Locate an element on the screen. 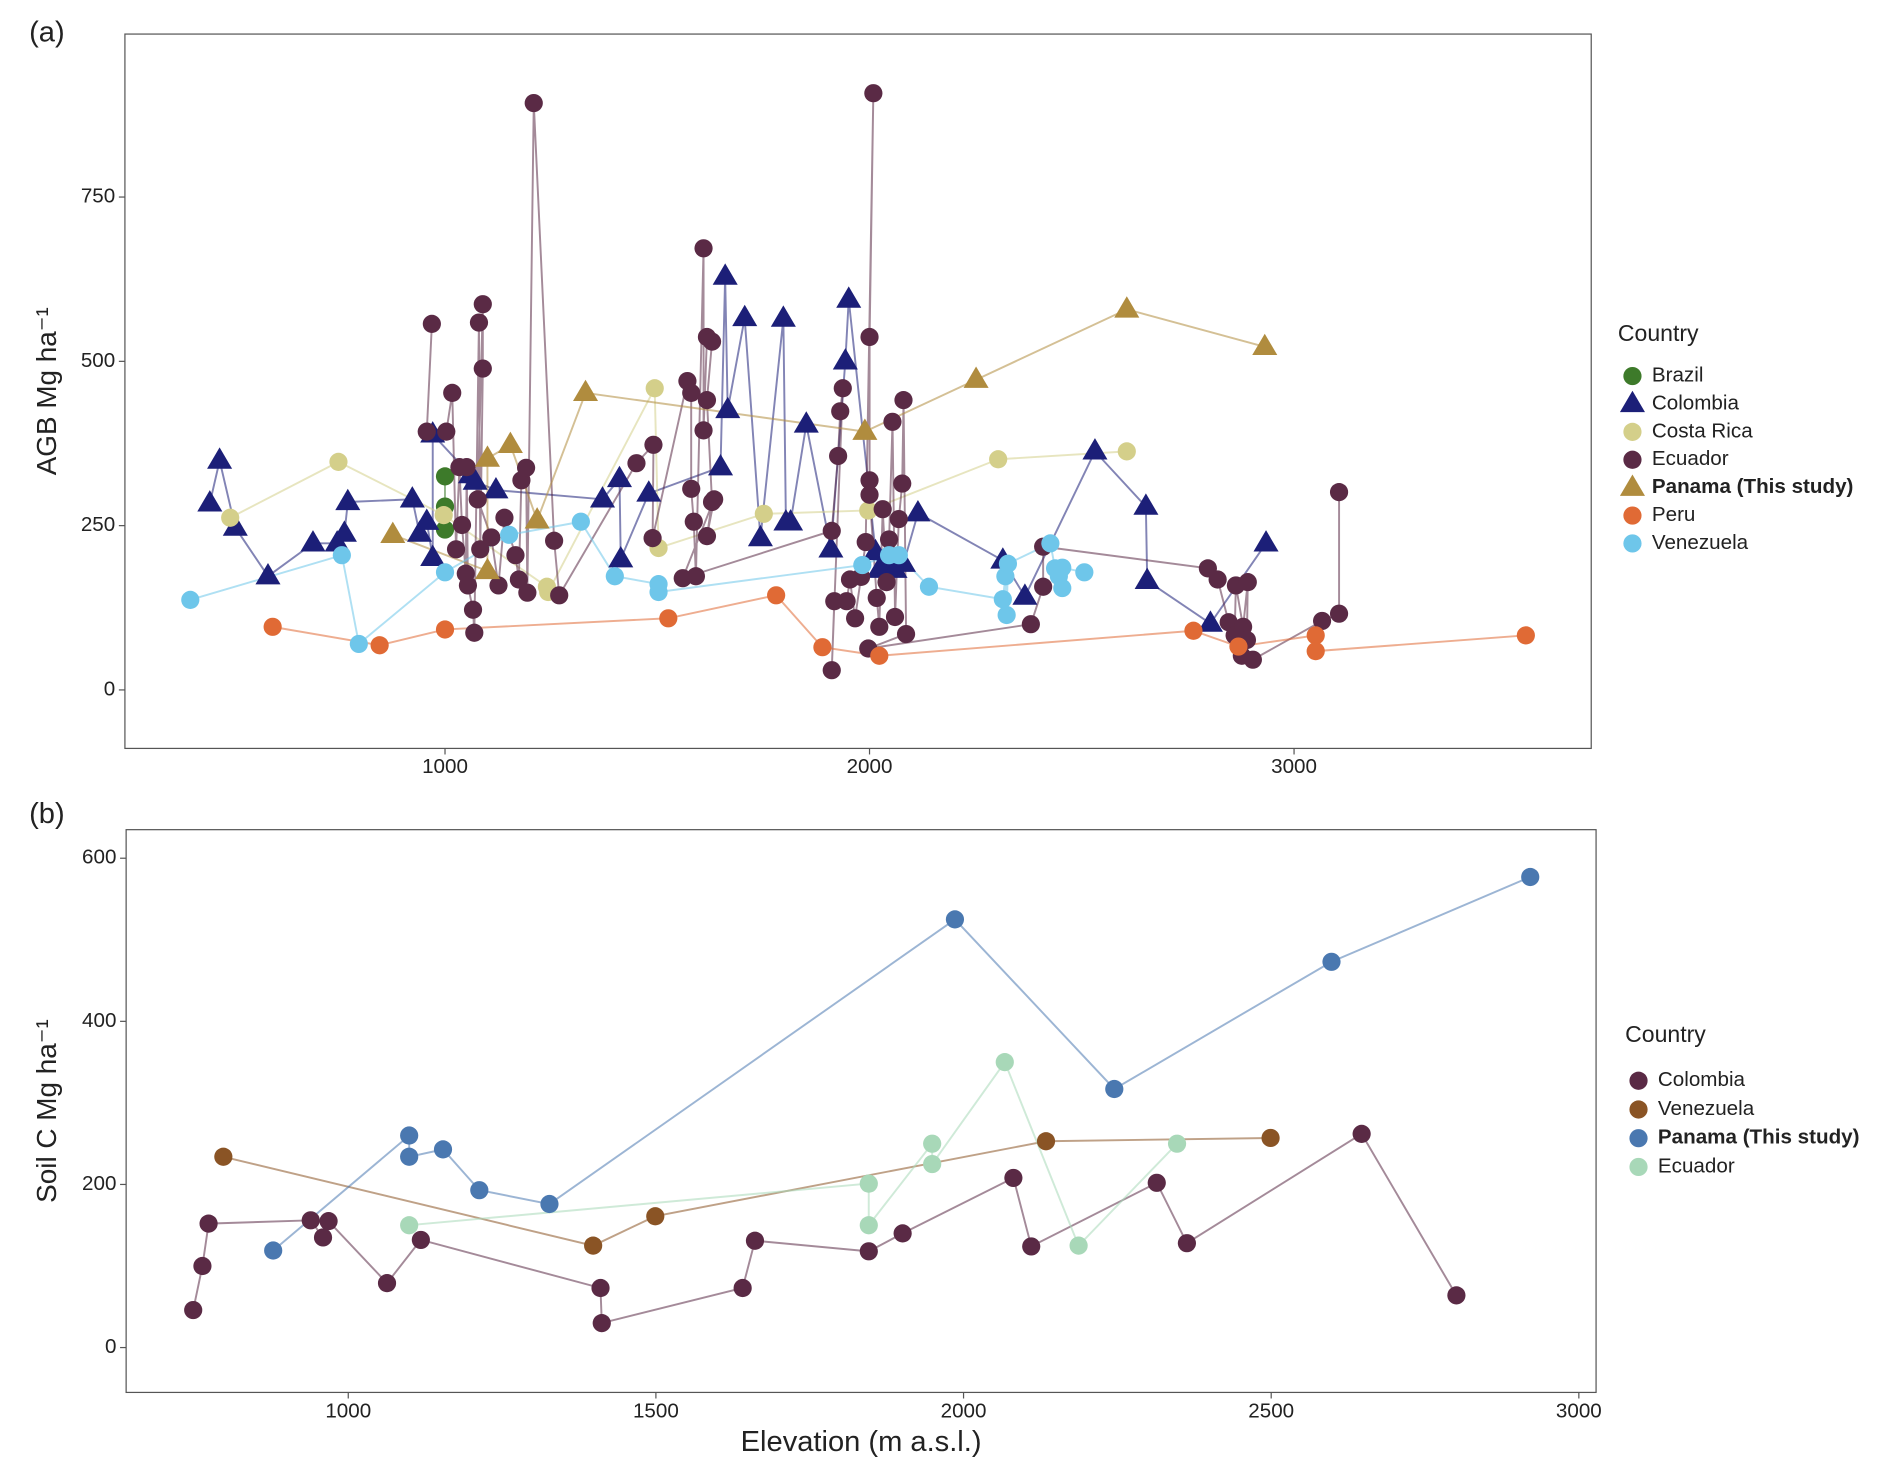  x-tick-label: 1000 is located at coordinates (348, 1410).